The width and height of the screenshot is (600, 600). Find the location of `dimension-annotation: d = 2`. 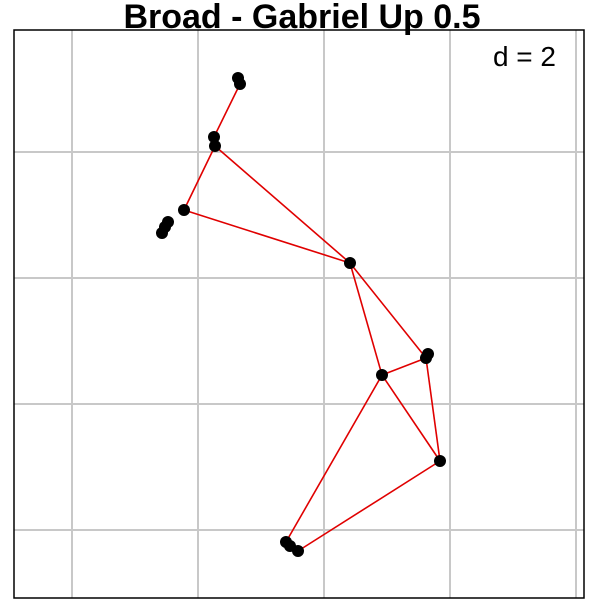

dimension-annotation: d = 2 is located at coordinates (524, 56).